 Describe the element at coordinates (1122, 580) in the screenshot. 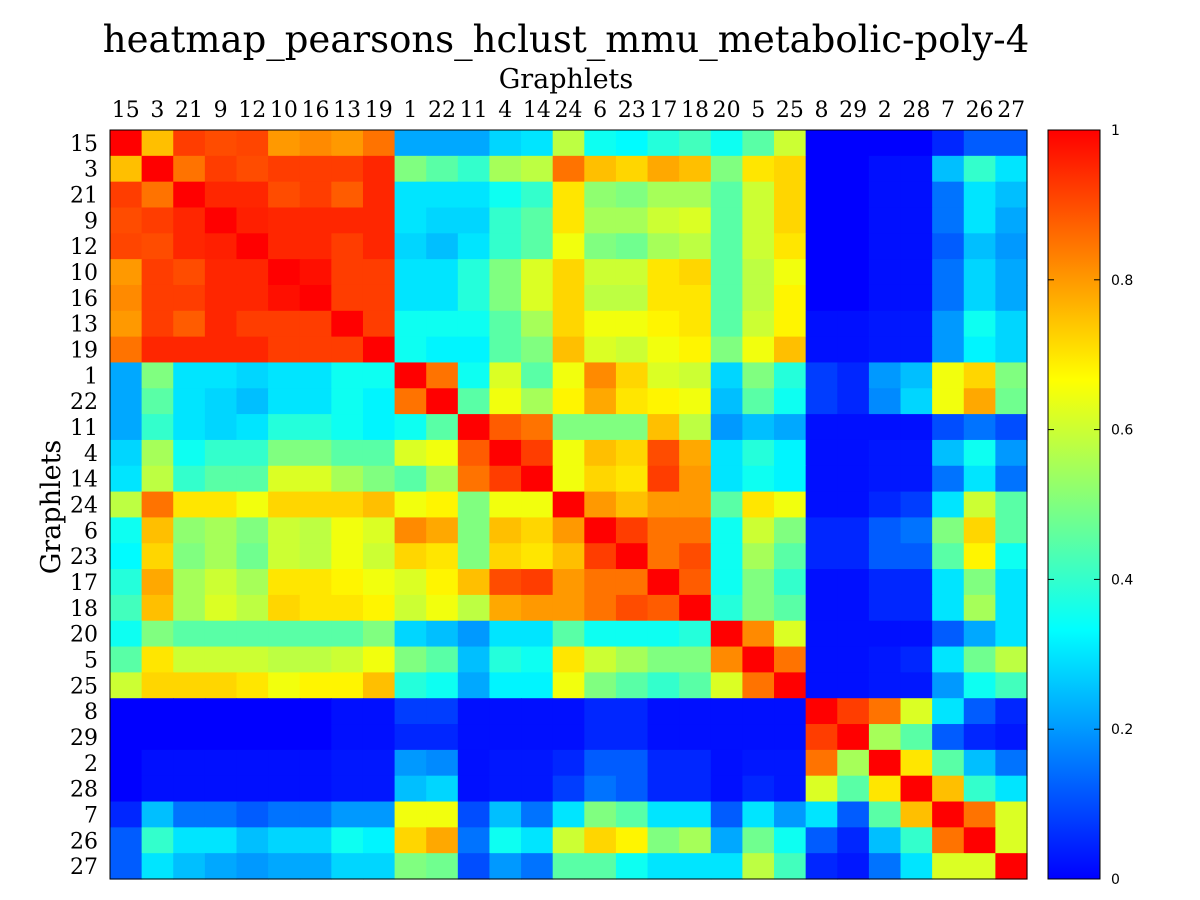

I see `colorbar-tick-label: 0.4` at that location.